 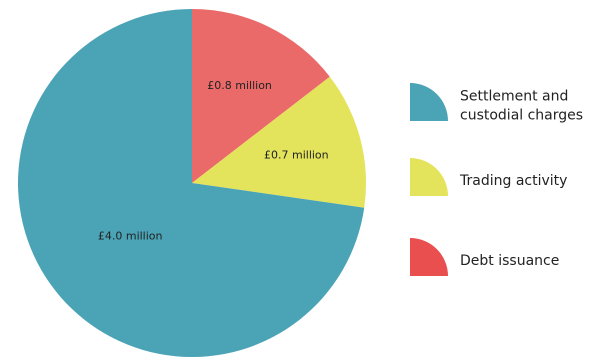 I want to click on slice-label-settlement-and-custodial-charges: £4.0 million, so click(x=130, y=236).